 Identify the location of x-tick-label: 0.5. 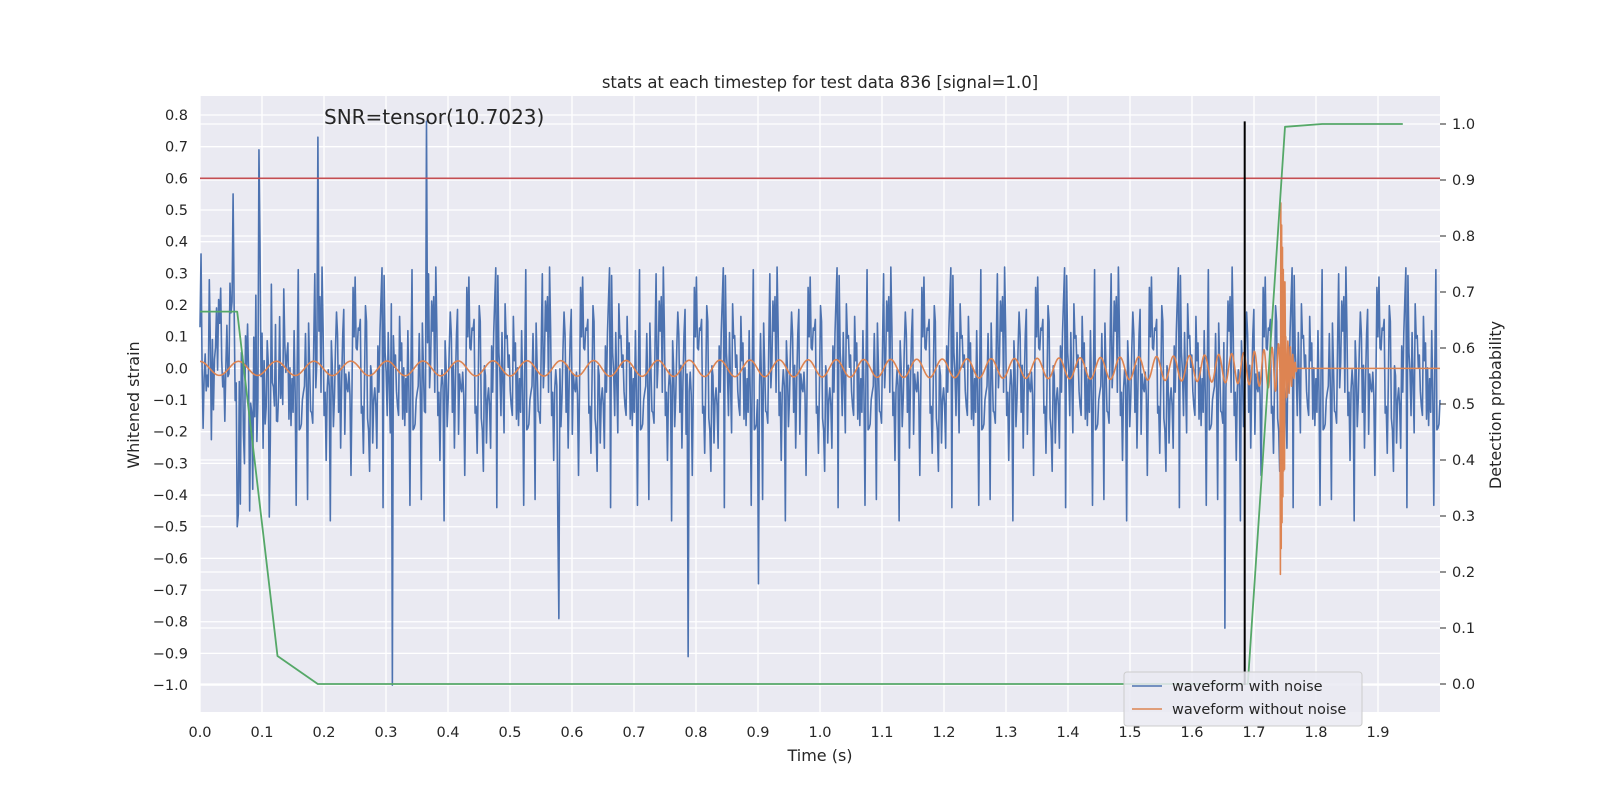
(509, 733).